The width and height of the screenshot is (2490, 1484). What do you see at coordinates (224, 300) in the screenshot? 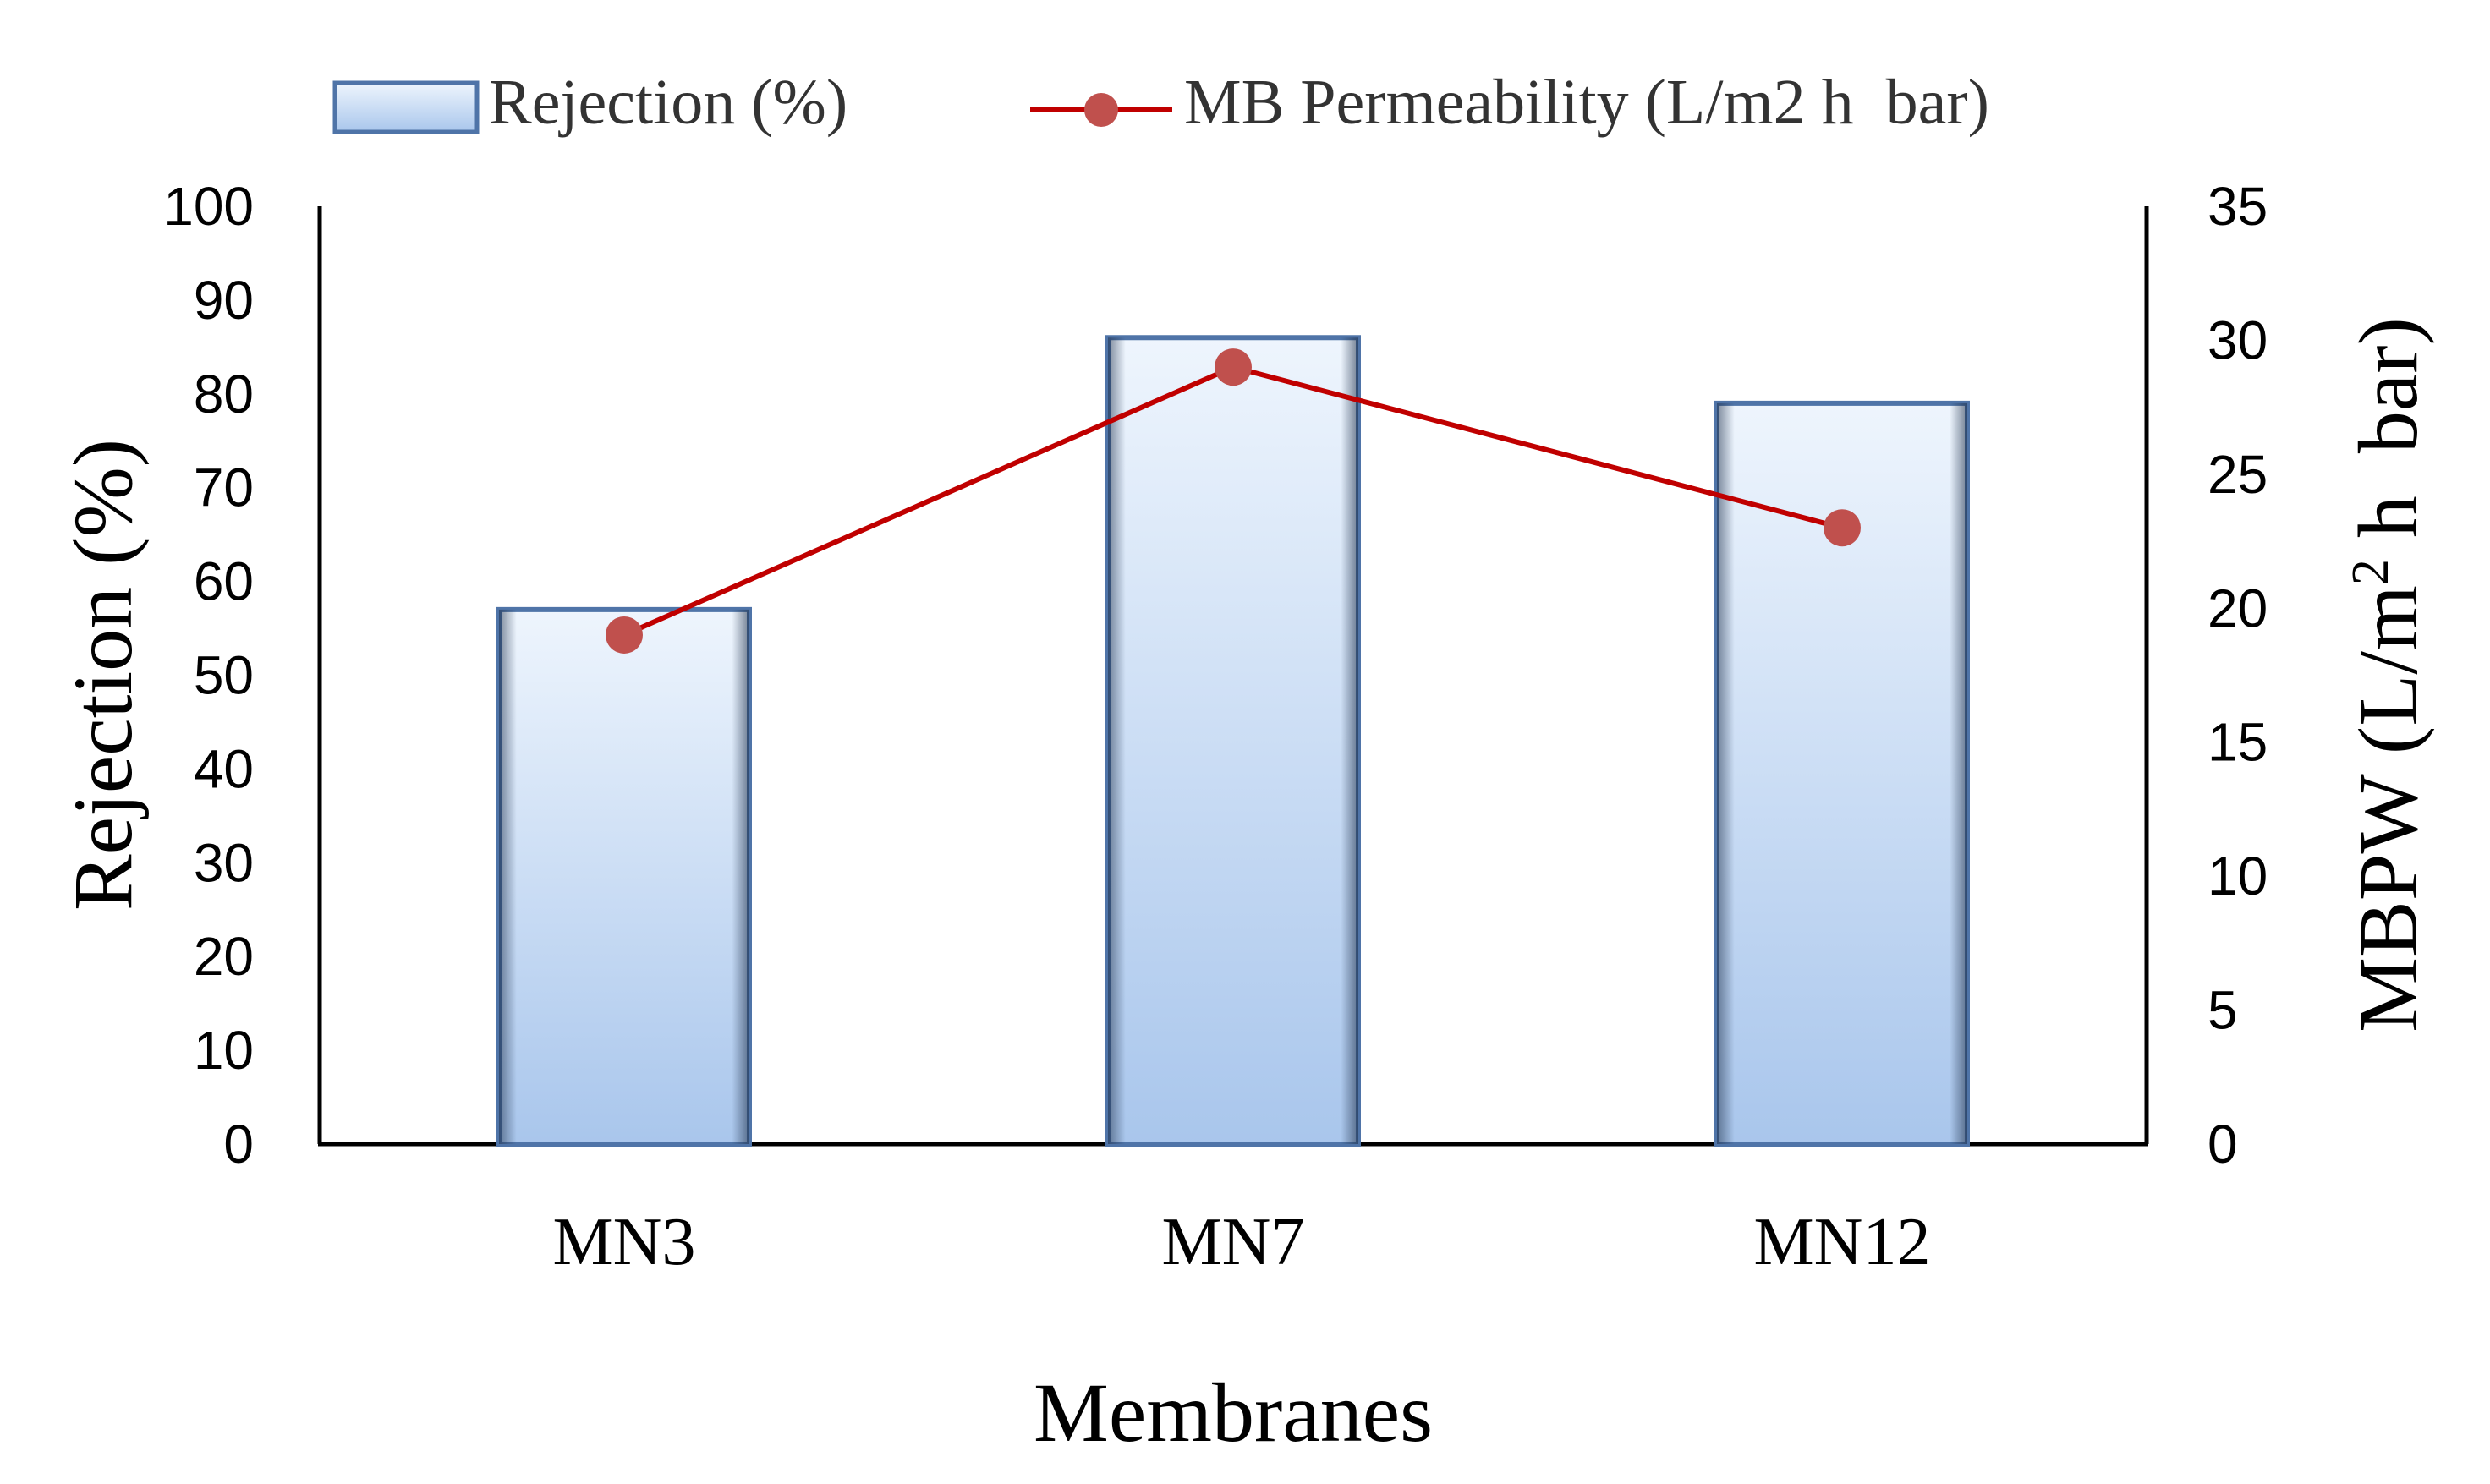
I see `y-tick-label: 90` at bounding box center [224, 300].